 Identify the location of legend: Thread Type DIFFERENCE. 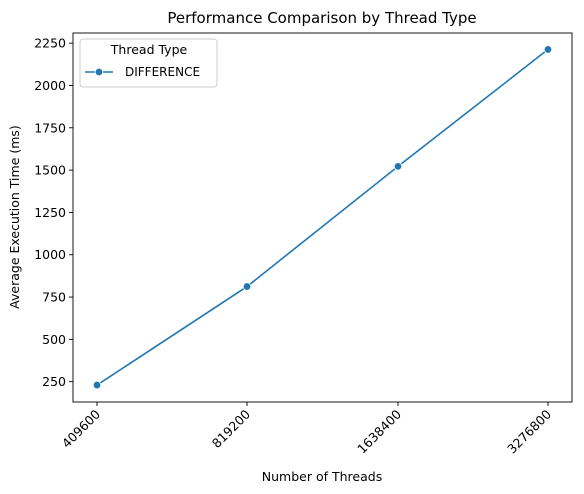
(148, 63).